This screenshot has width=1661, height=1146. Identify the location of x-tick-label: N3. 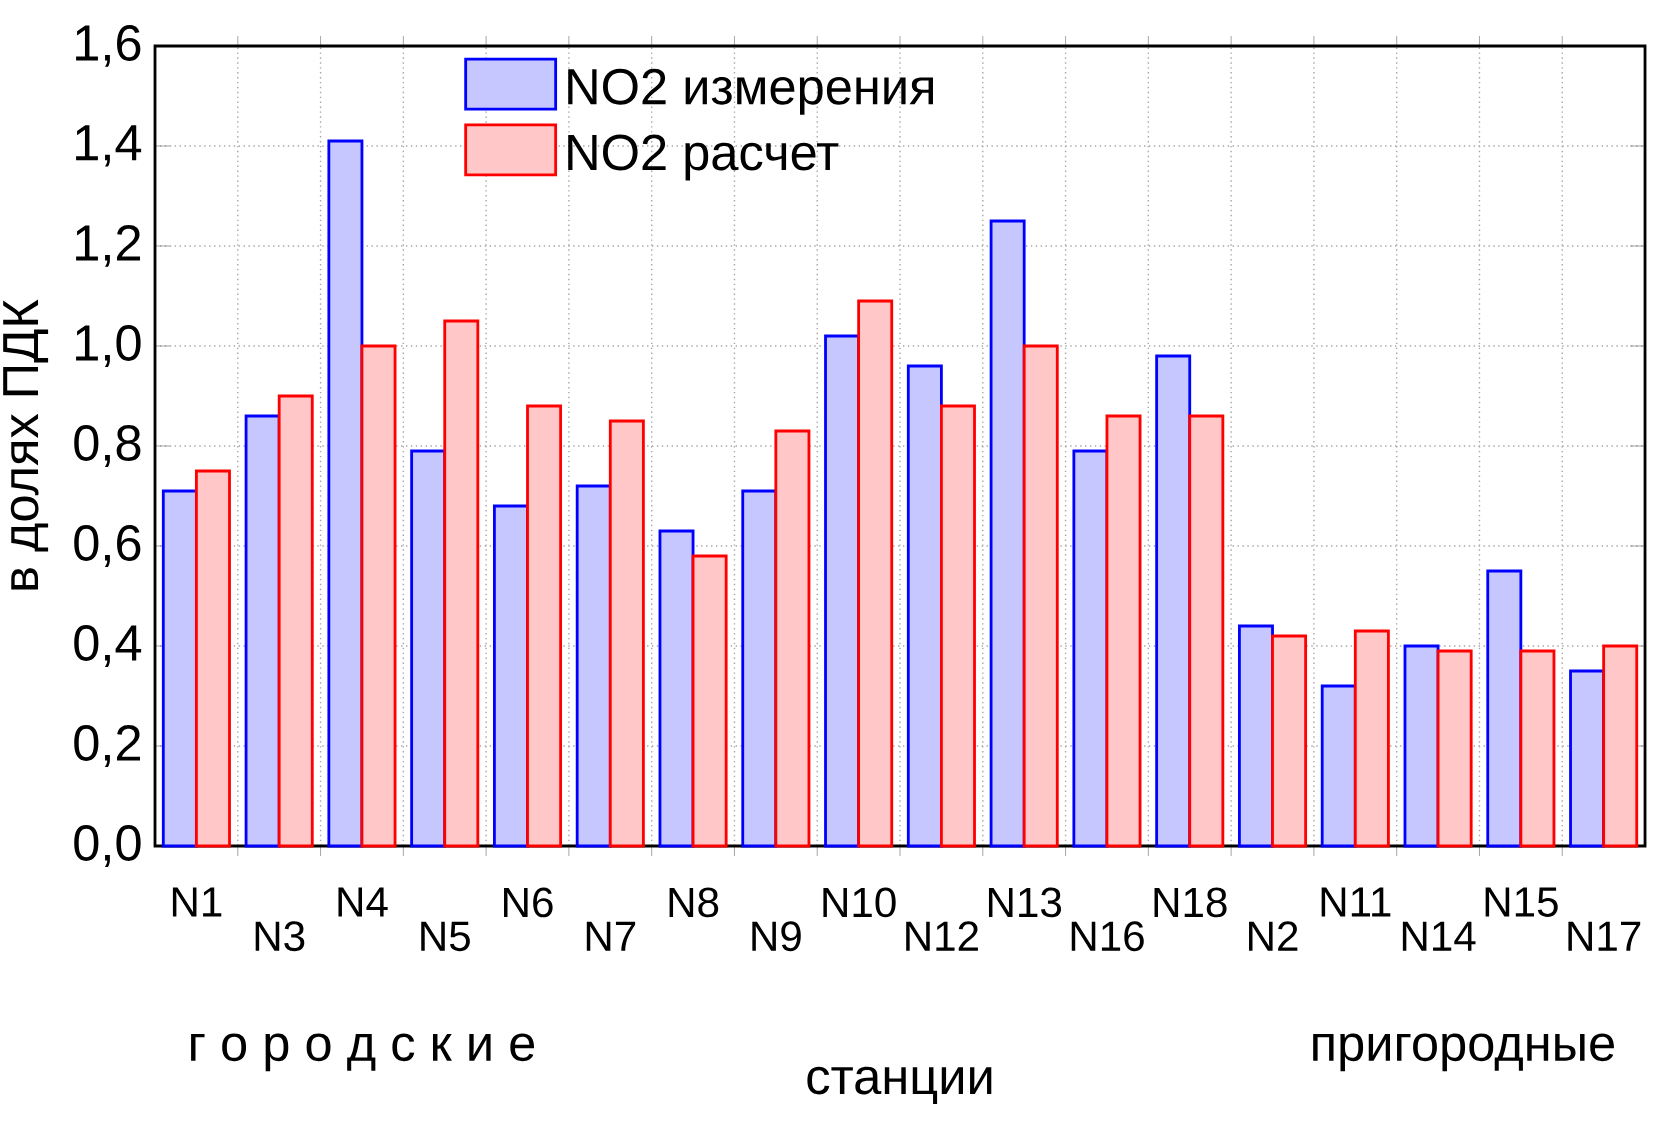
(280, 936).